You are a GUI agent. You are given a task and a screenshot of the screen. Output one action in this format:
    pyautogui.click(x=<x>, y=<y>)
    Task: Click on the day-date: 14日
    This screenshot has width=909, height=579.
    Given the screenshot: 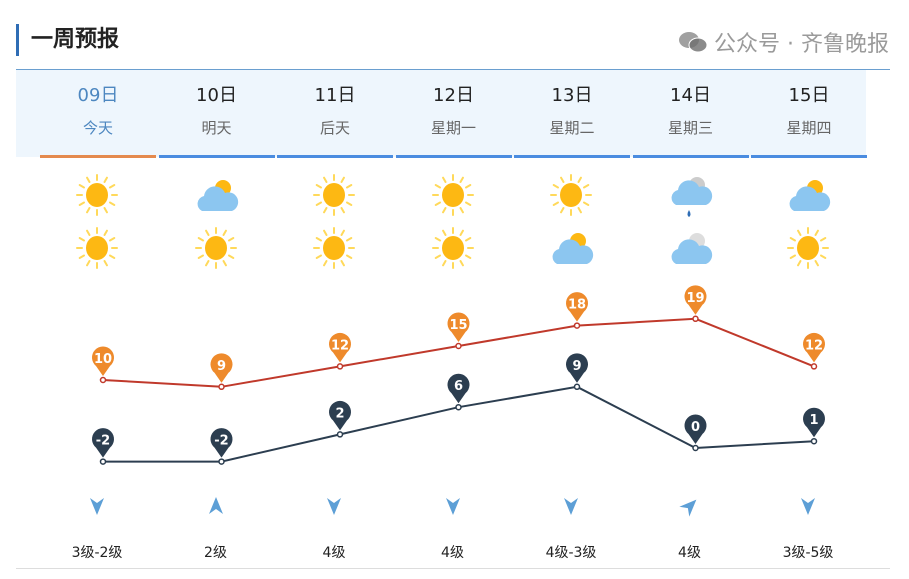 What is the action you would take?
    pyautogui.click(x=690, y=95)
    